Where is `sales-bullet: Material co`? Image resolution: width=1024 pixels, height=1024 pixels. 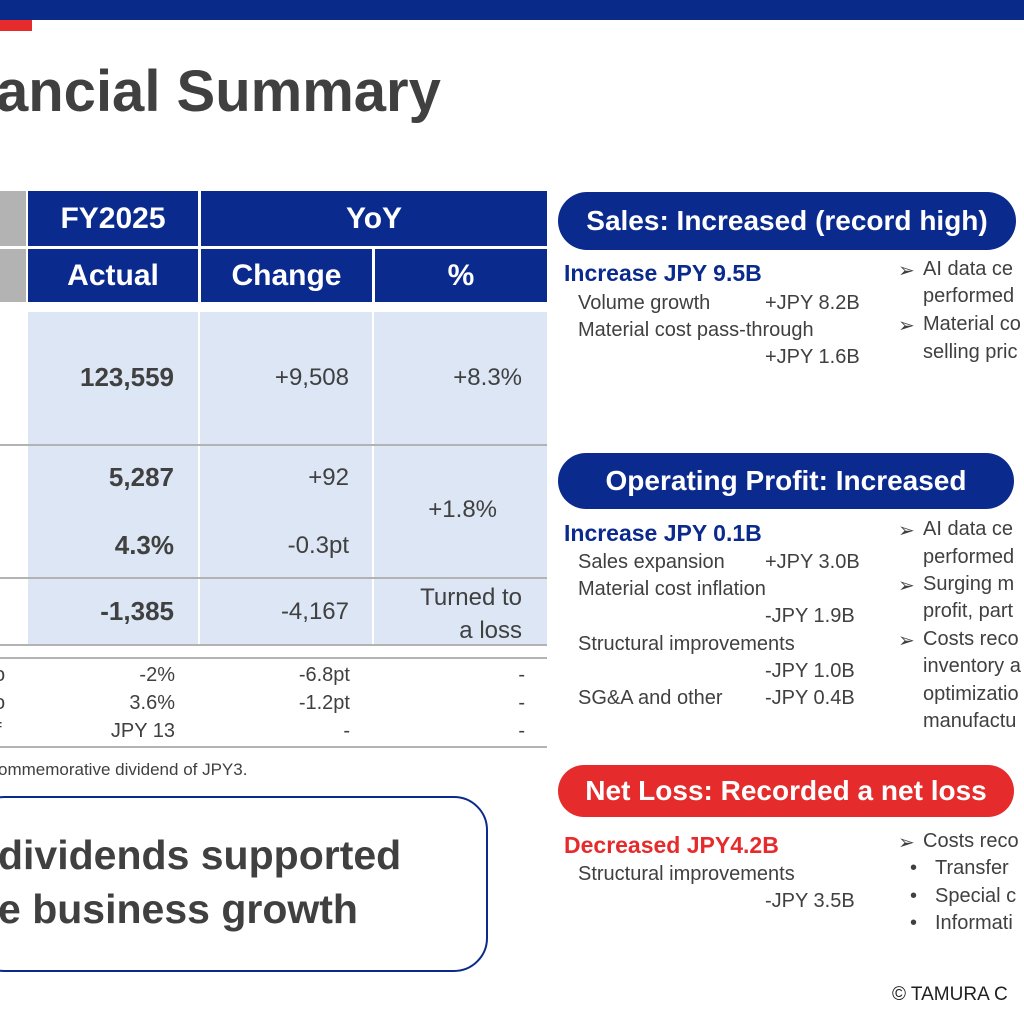 sales-bullet: Material co is located at coordinates (972, 324).